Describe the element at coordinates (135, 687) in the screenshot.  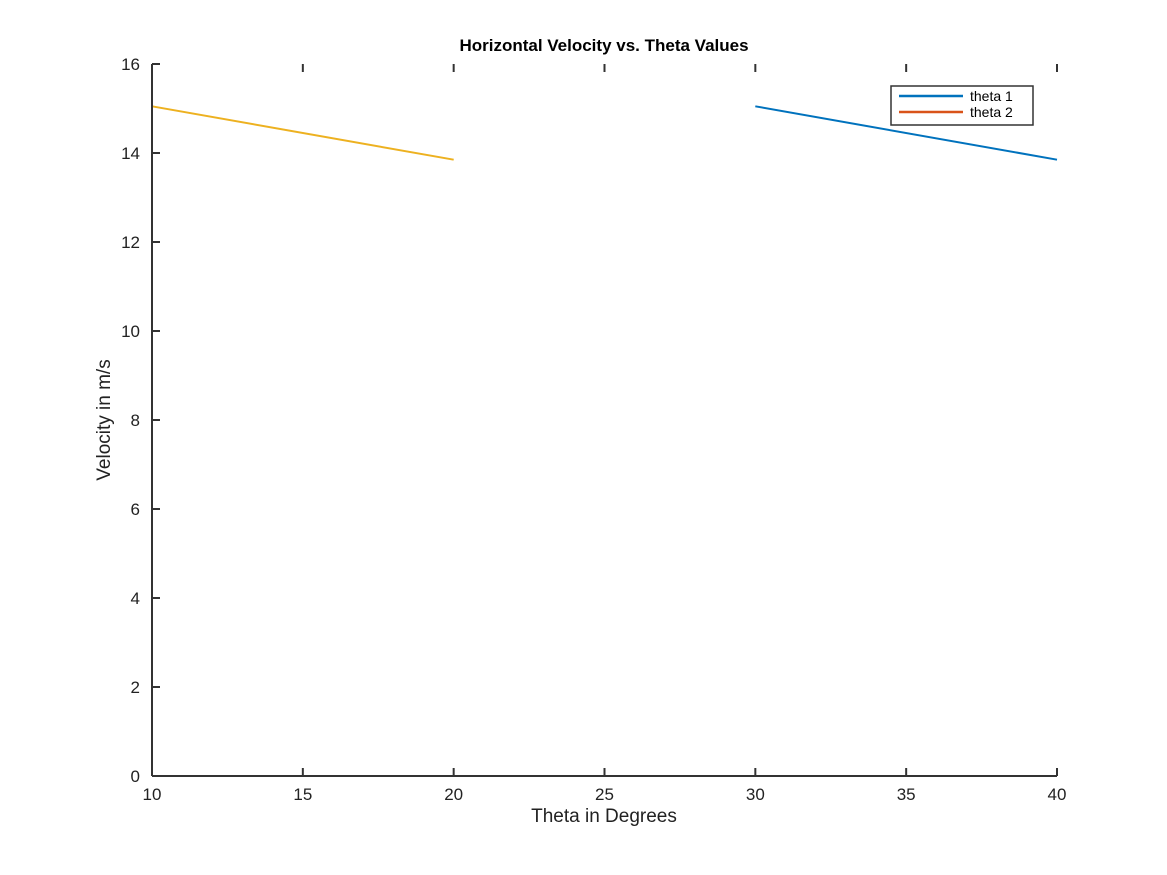
I see `y-tick-label: 2` at that location.